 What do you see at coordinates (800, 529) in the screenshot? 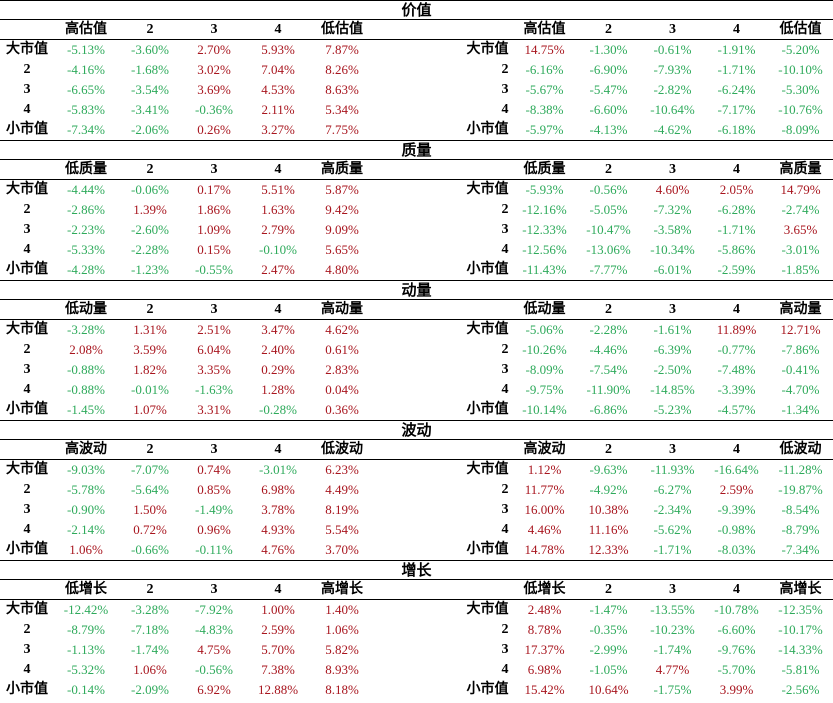
I see `return-cell: -8.79%` at bounding box center [800, 529].